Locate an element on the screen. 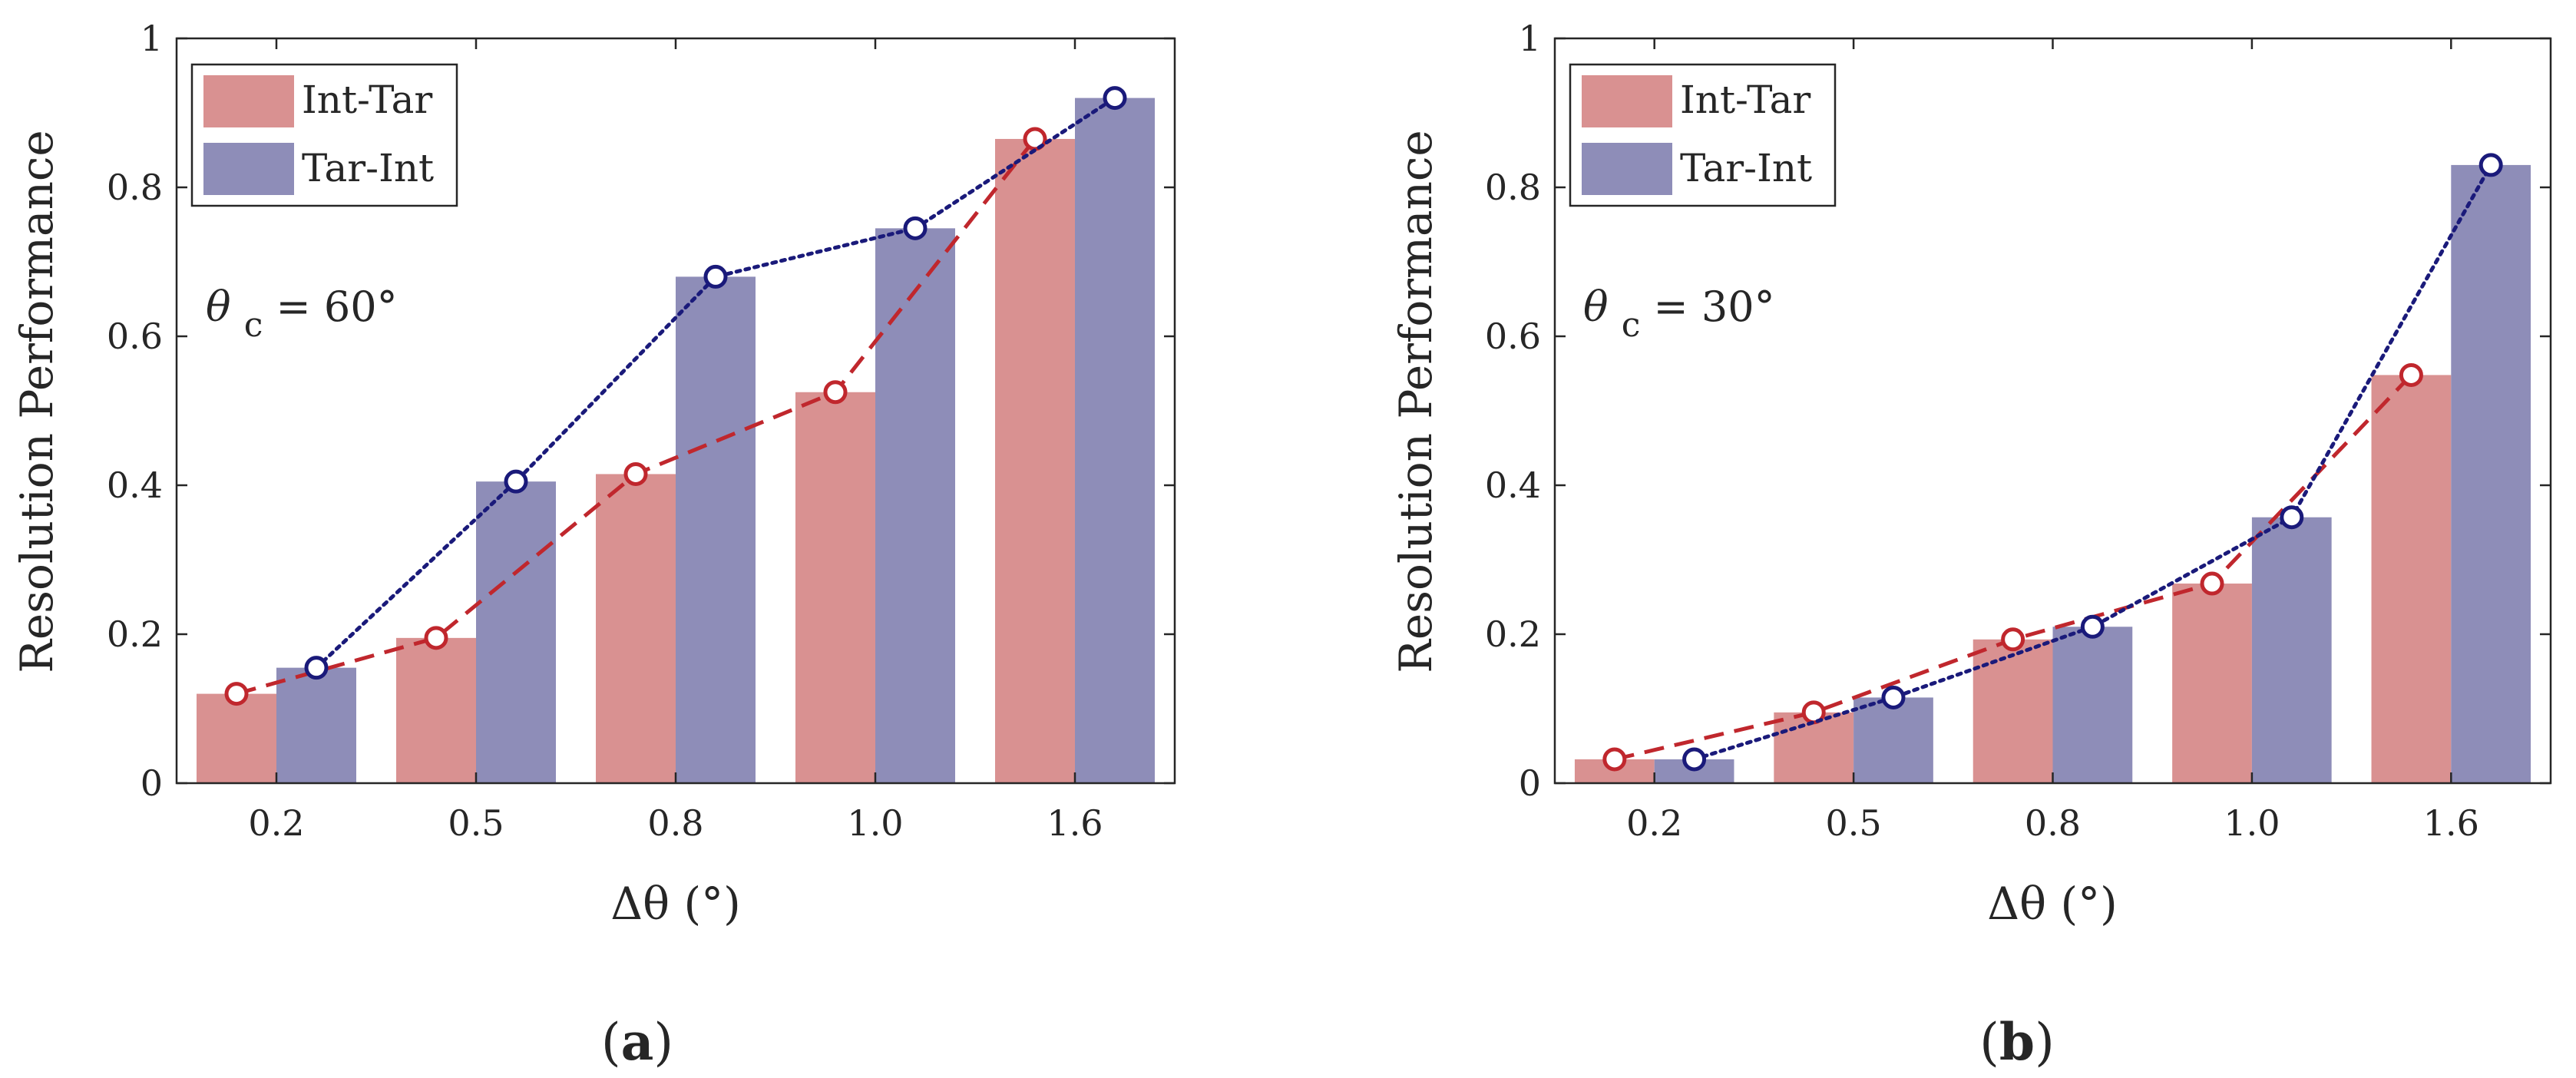  x-tick-label-b-5: 1.6 is located at coordinates (2451, 823).